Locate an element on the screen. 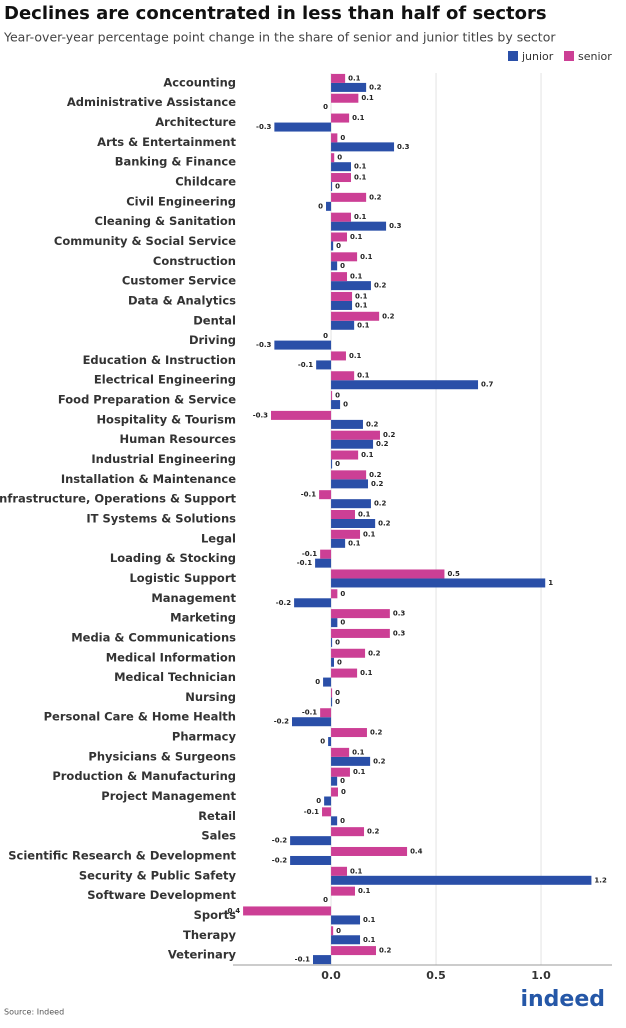 This screenshot has width=626, height=1028. y-tick-label: Management is located at coordinates (193, 598).